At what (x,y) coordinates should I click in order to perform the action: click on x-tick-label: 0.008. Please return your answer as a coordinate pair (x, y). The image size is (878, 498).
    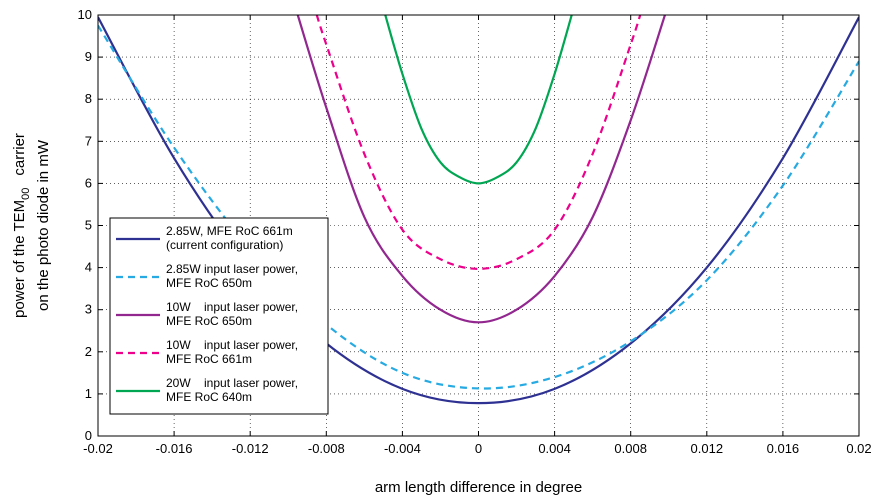
    Looking at the image, I should click on (630, 448).